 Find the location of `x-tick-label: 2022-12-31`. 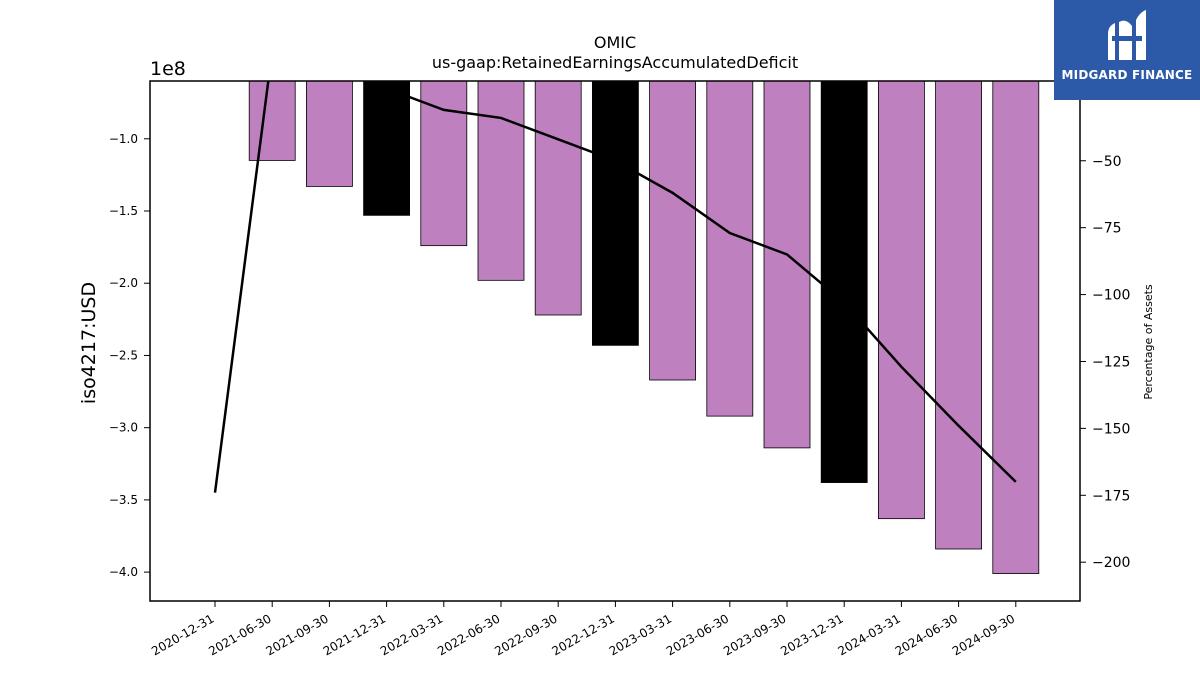

x-tick-label: 2022-12-31 is located at coordinates (582, 634).